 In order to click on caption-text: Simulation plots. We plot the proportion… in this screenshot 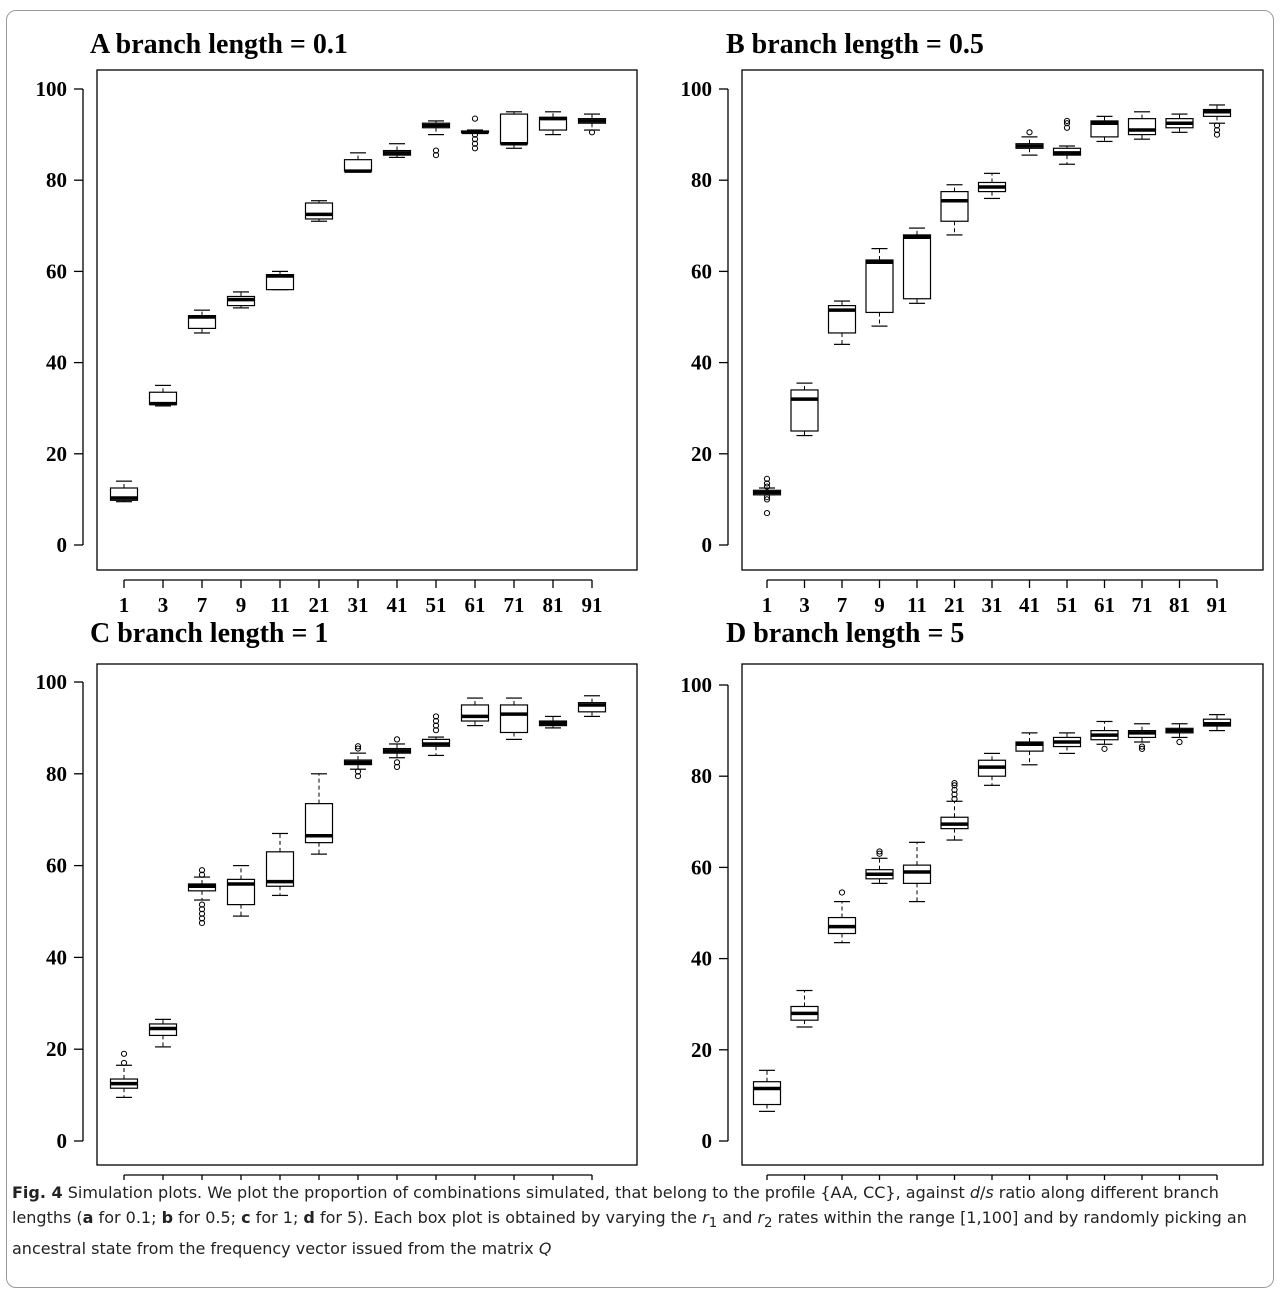, I will do `click(516, 1192)`.